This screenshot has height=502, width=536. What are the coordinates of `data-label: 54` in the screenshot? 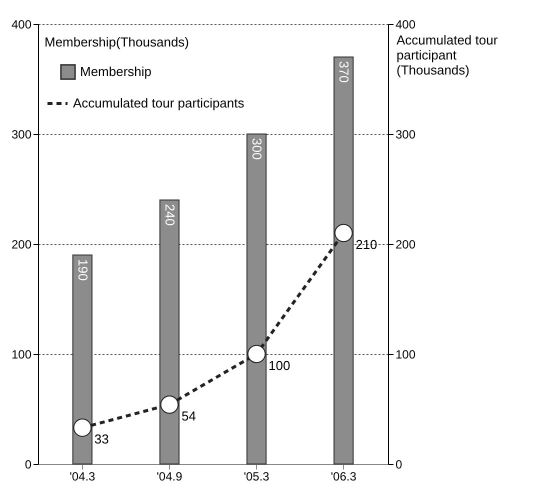 It's located at (188, 416).